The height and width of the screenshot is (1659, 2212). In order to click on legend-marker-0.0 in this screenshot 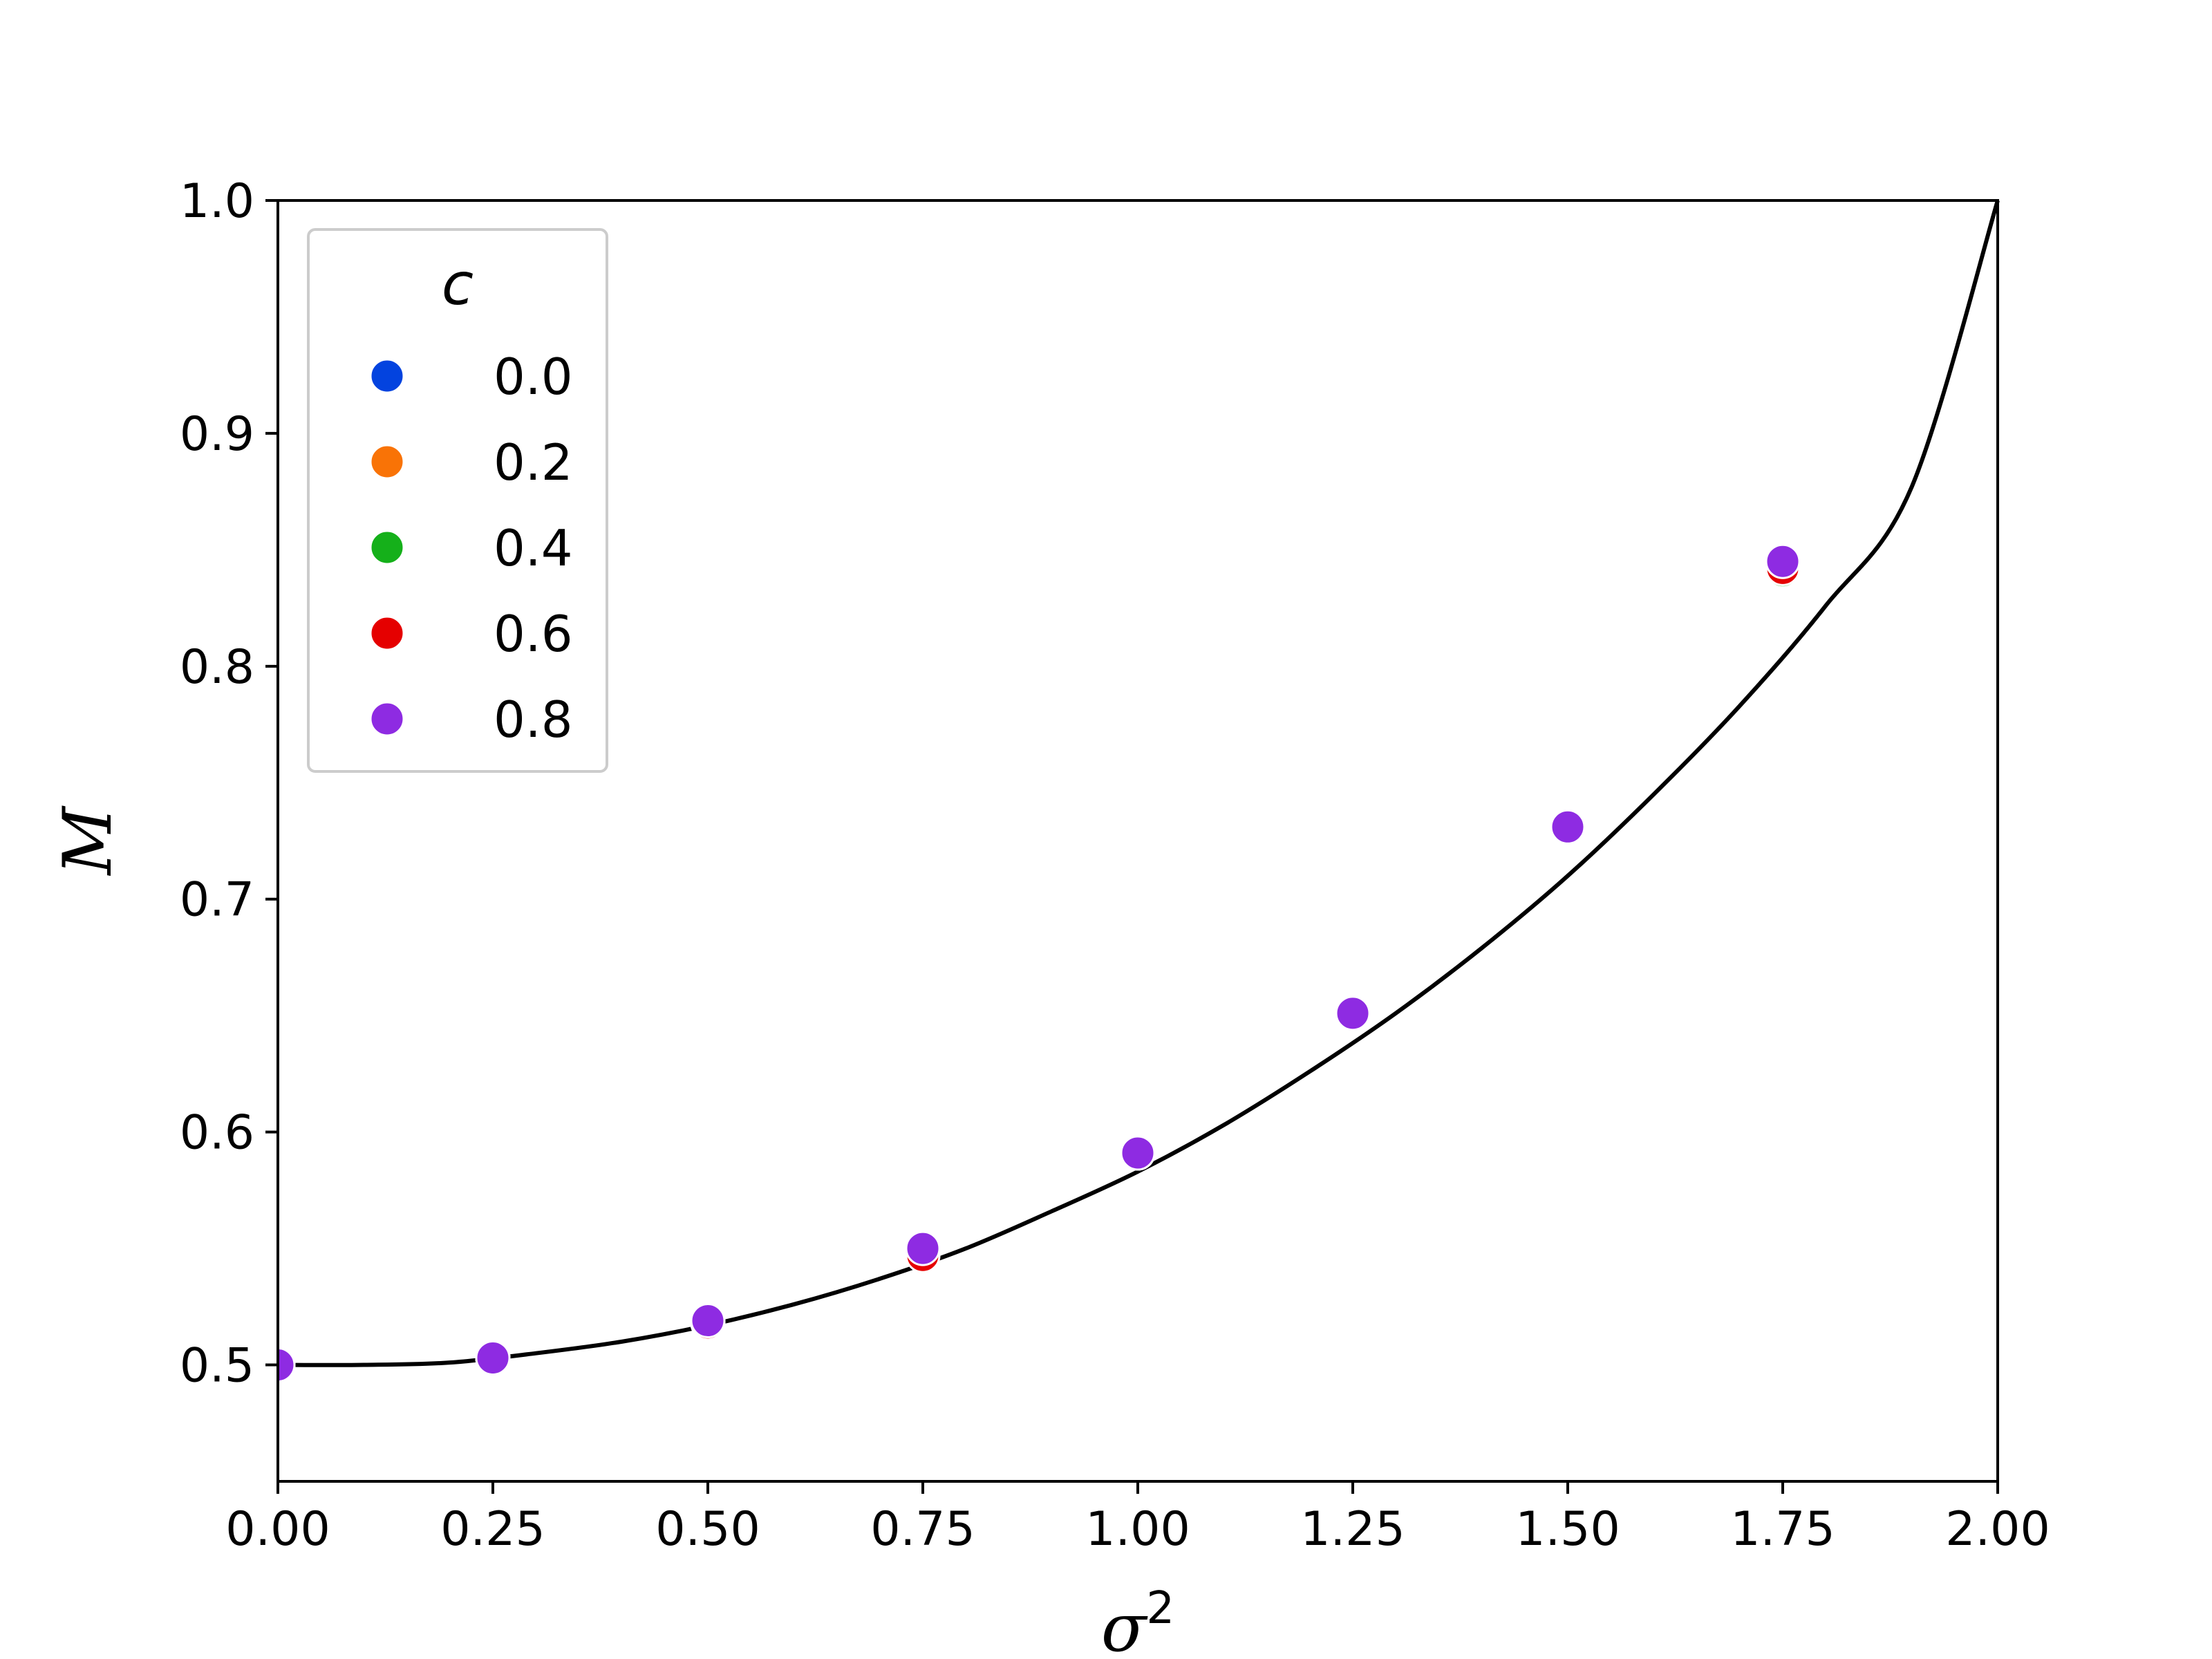, I will do `click(387, 376)`.